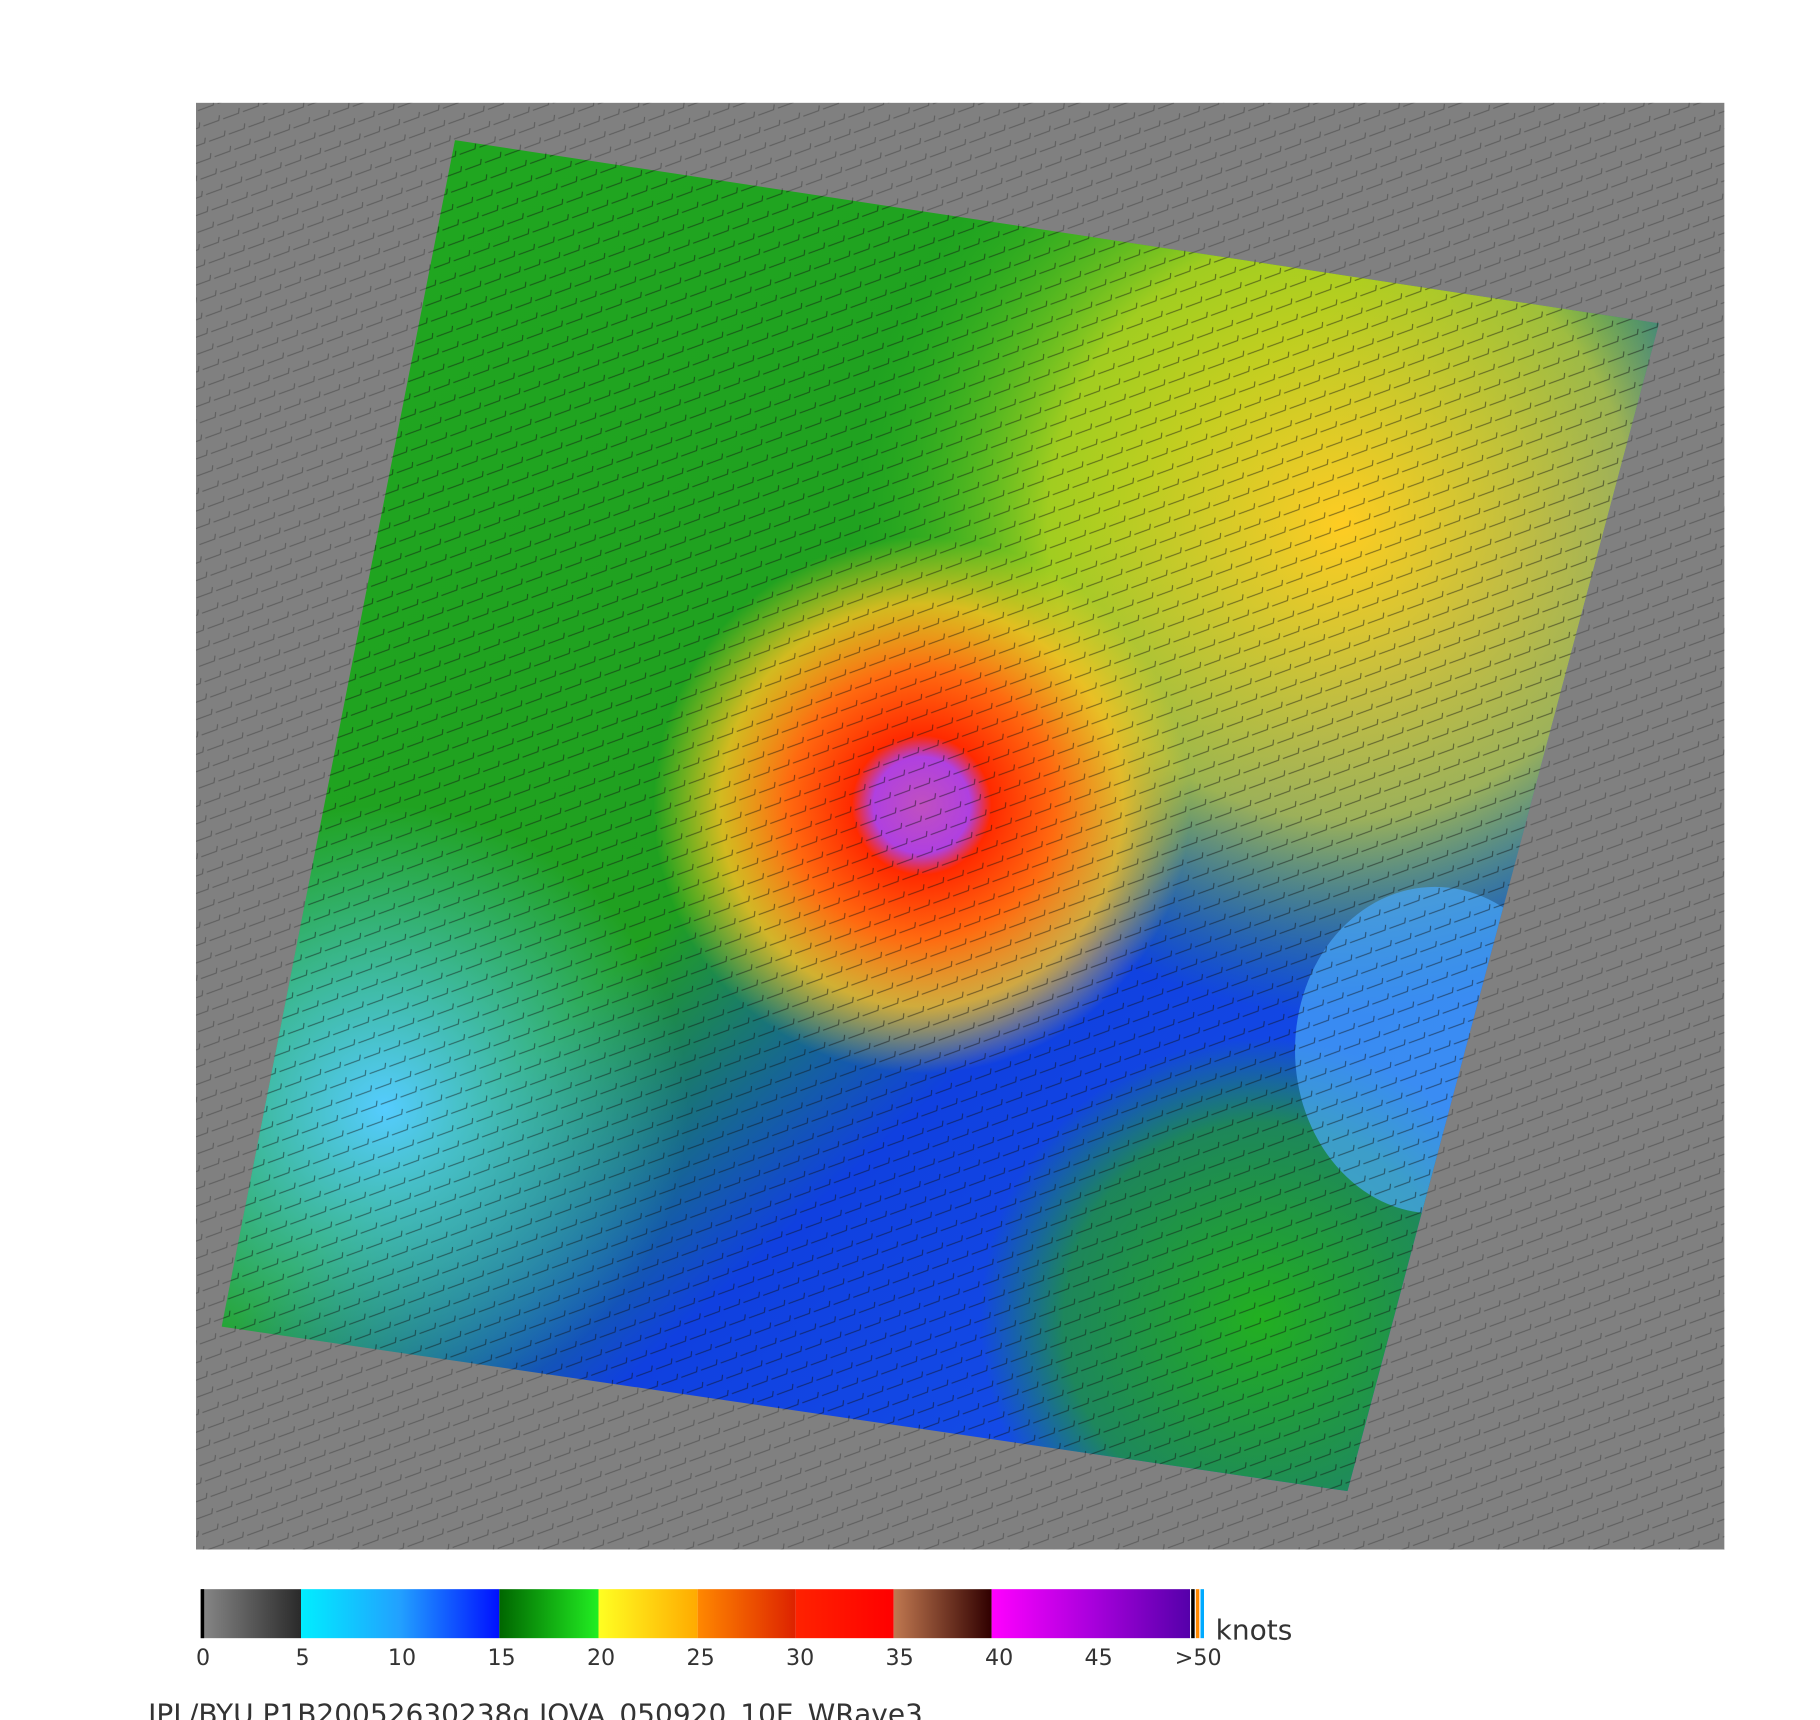  What do you see at coordinates (999, 1658) in the screenshot?
I see `colorbar-tick-label: 40` at bounding box center [999, 1658].